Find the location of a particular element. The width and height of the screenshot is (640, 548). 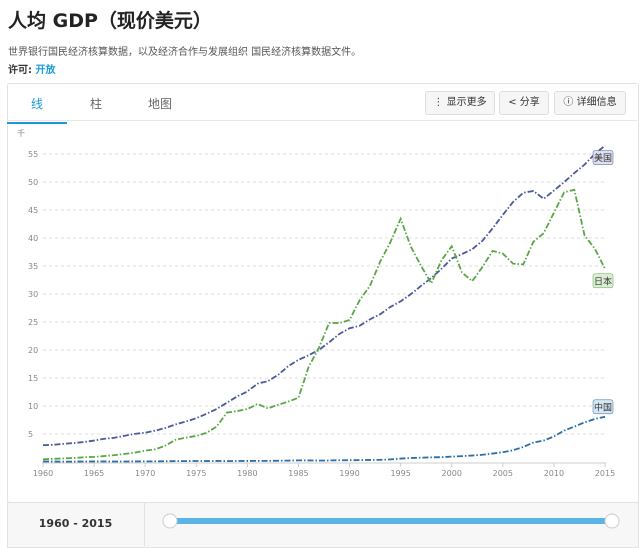

x-tick-label: 1960 is located at coordinates (43, 473).